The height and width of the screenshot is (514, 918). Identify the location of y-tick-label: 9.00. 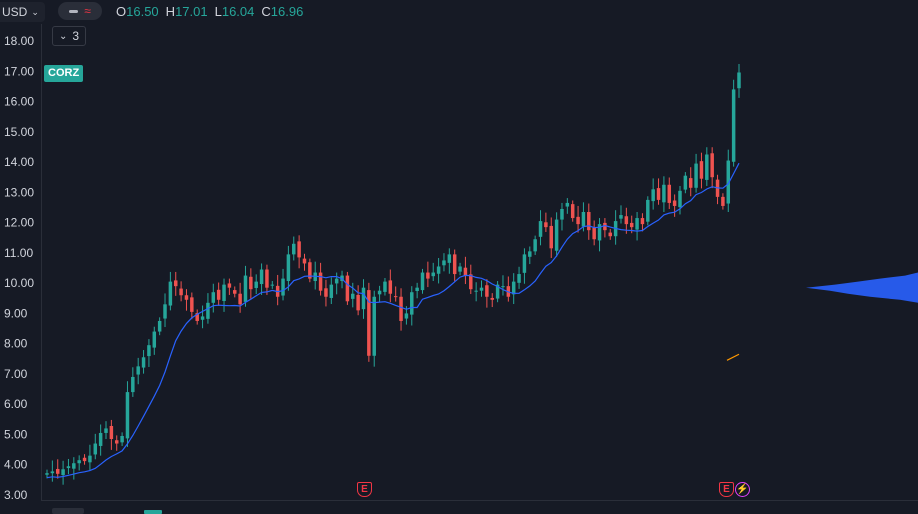
(16, 313).